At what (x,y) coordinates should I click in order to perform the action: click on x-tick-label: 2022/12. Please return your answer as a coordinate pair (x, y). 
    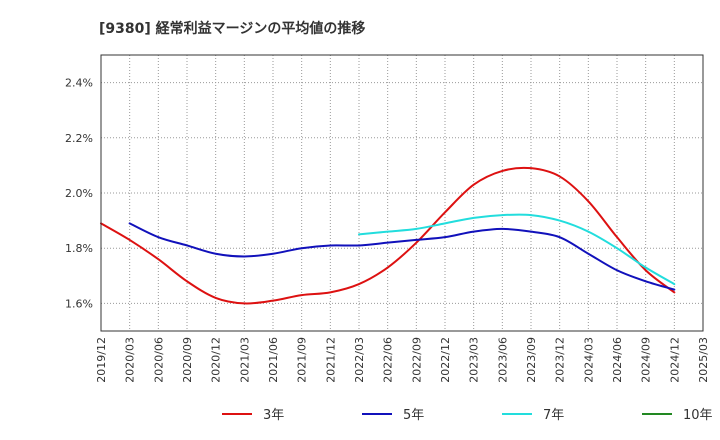
    Looking at the image, I should click on (445, 360).